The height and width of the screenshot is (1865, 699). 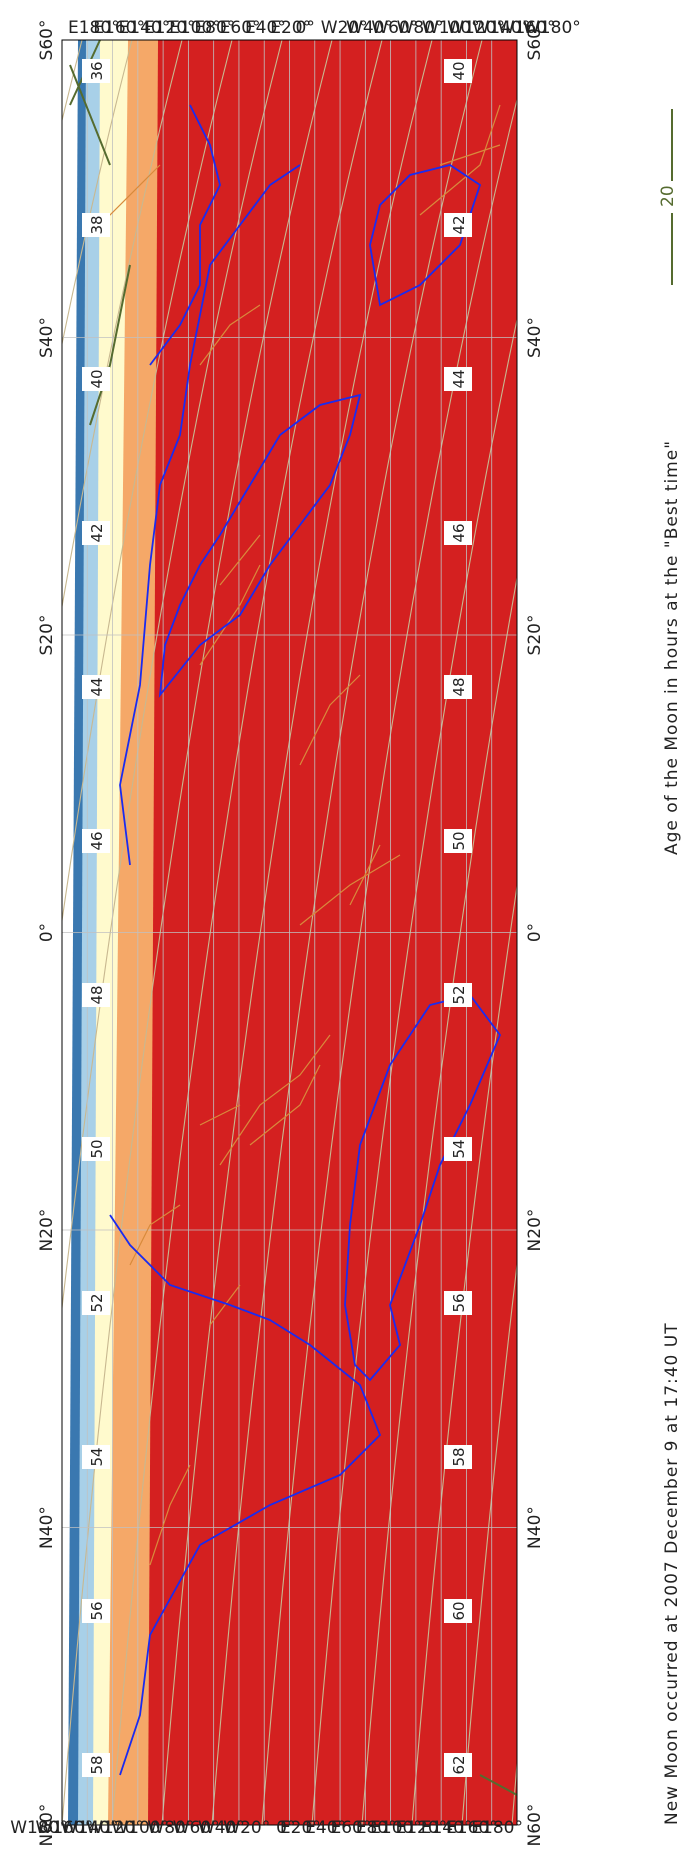 What do you see at coordinates (447, 1828) in the screenshot?
I see `longitude-label-left: E140°` at bounding box center [447, 1828].